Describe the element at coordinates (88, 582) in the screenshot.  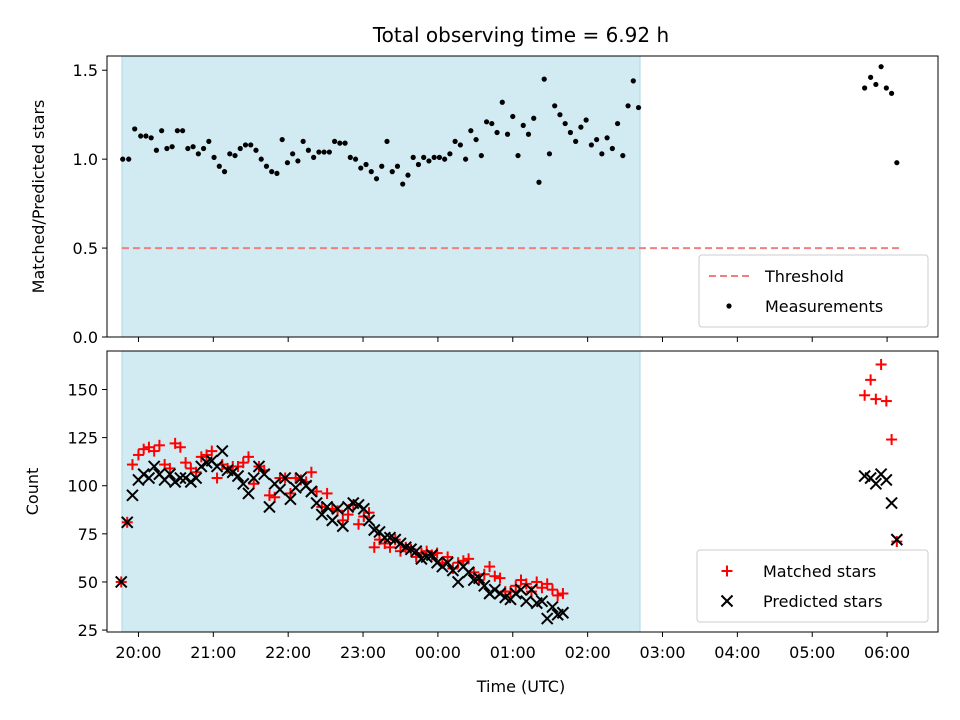
I see `y-tick-label: 50` at that location.